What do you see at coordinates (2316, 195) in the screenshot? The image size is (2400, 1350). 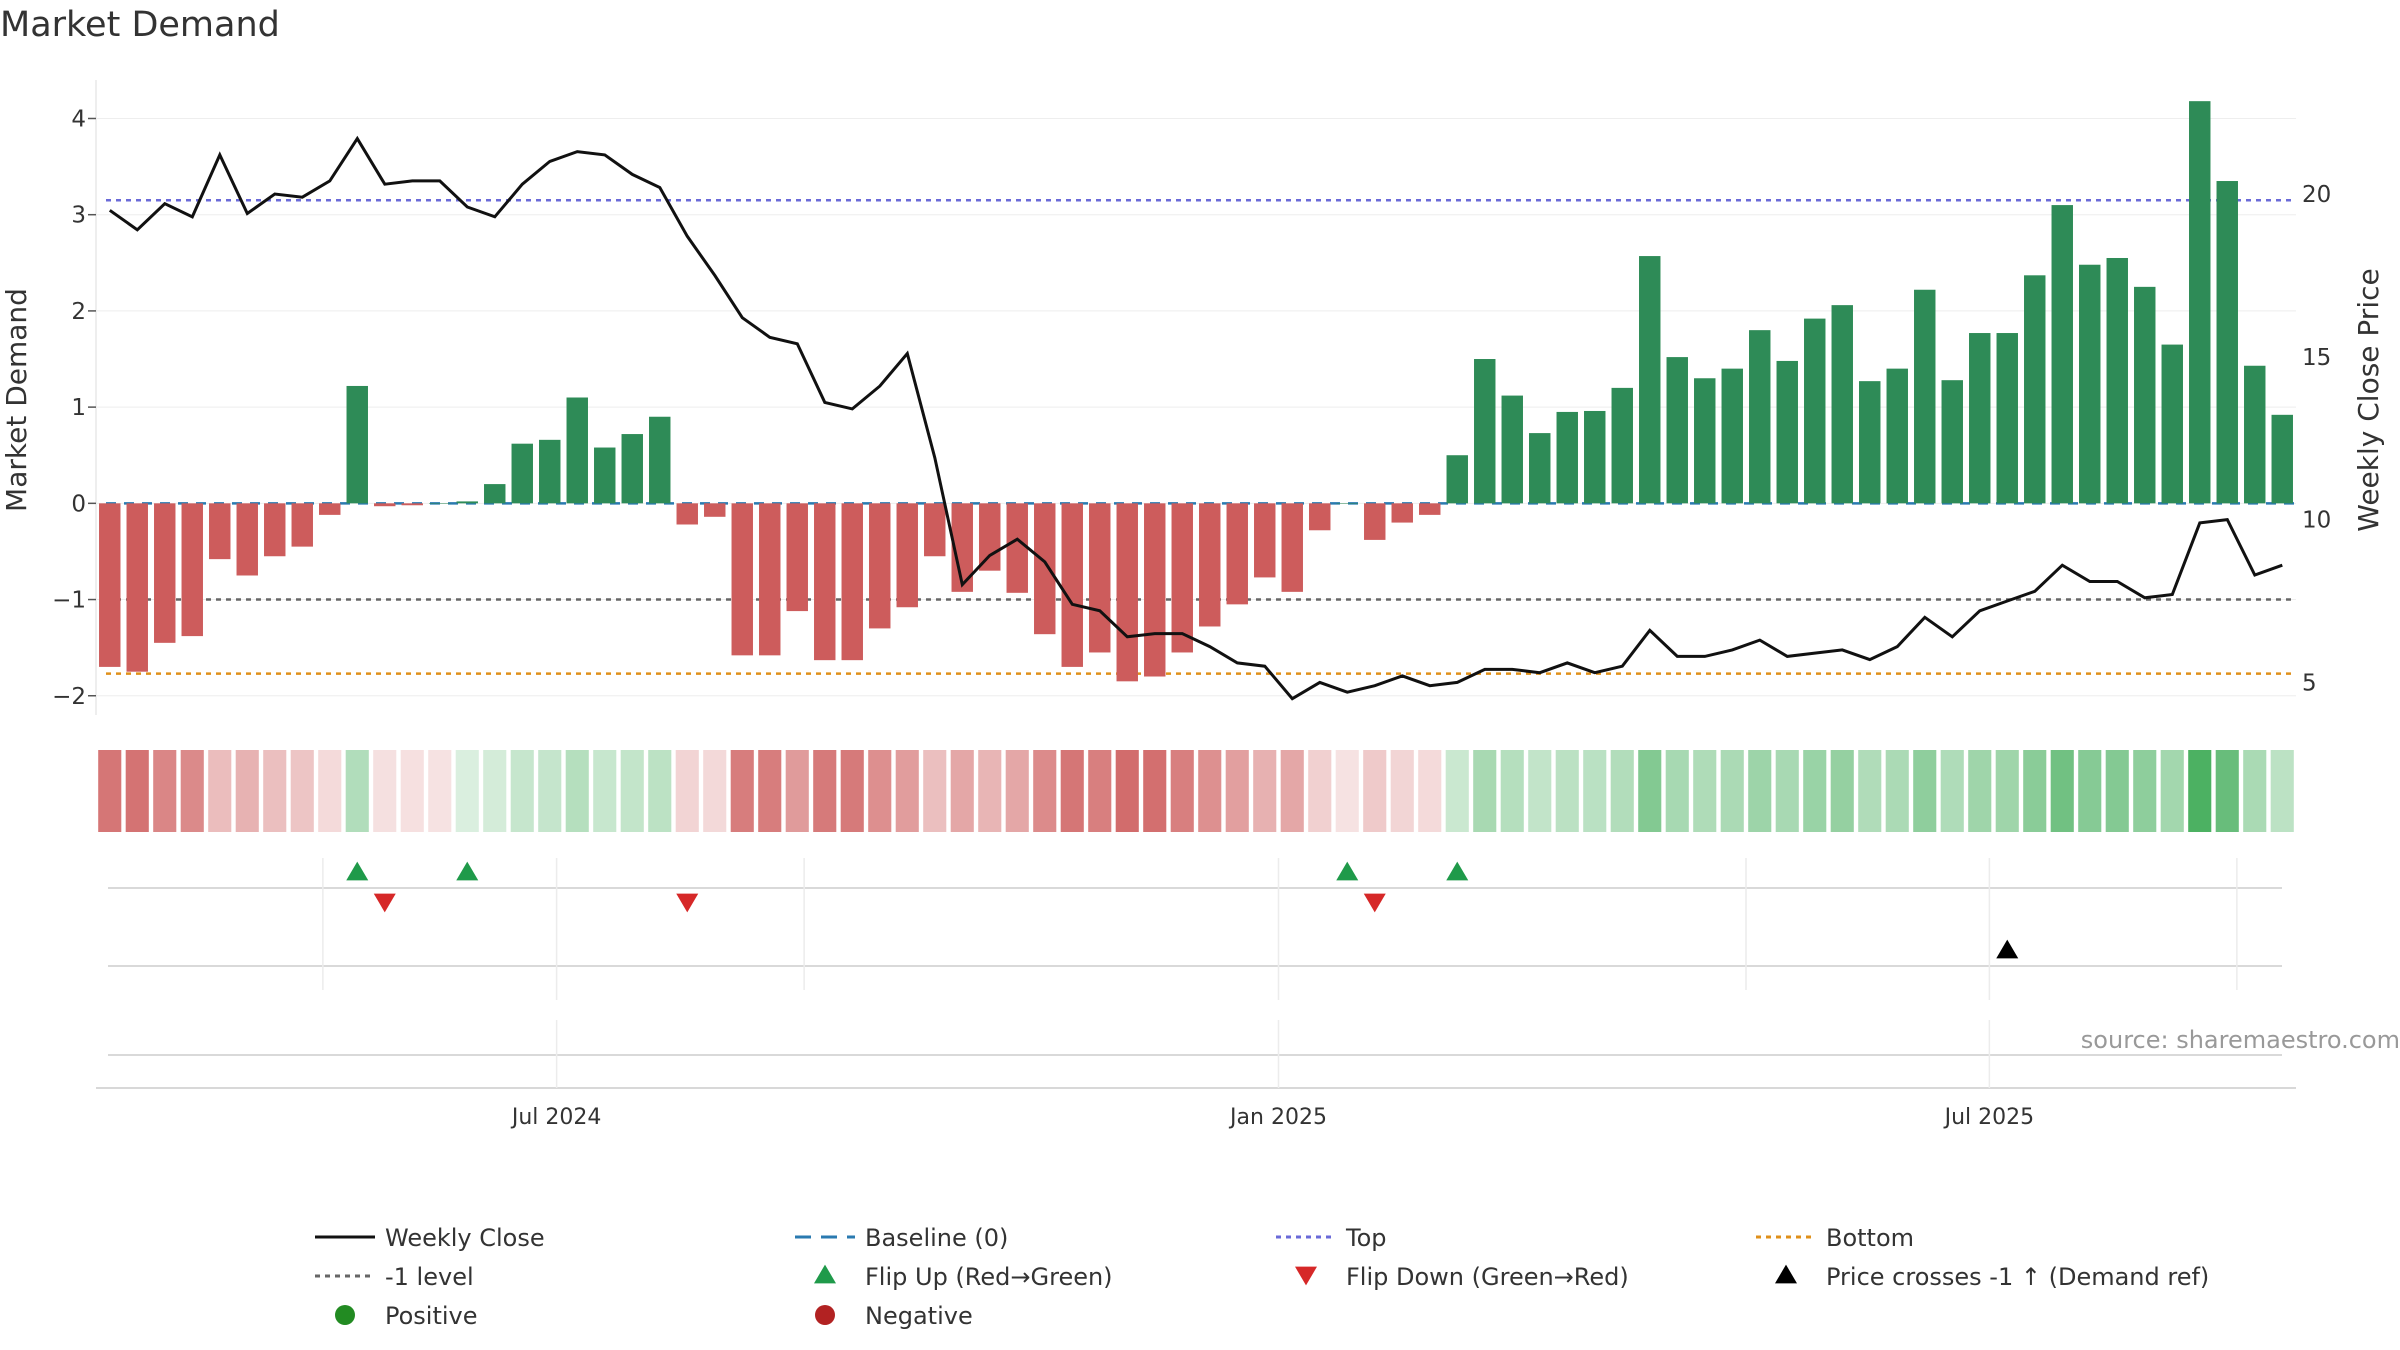 I see `y2-tick-label: 20` at bounding box center [2316, 195].